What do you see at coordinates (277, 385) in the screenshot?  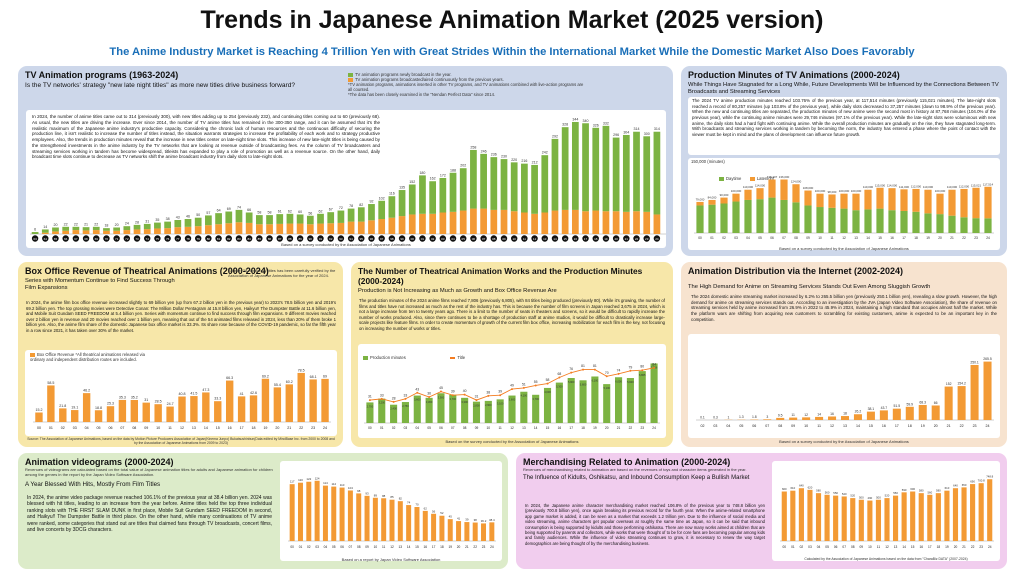 I see `value-label-20: 55.4` at bounding box center [277, 385].